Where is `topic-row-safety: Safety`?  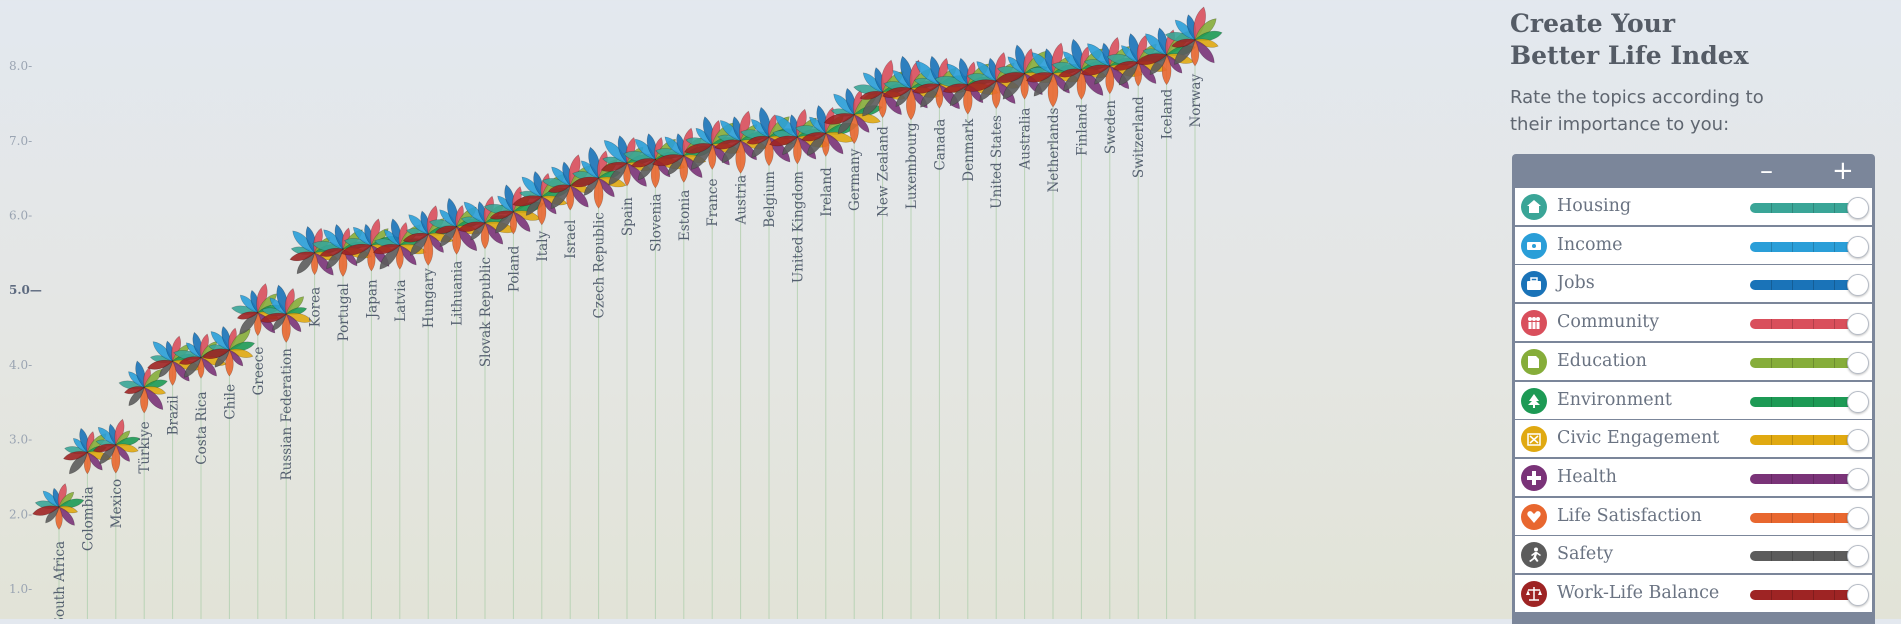
topic-row-safety: Safety is located at coordinates (1693, 555).